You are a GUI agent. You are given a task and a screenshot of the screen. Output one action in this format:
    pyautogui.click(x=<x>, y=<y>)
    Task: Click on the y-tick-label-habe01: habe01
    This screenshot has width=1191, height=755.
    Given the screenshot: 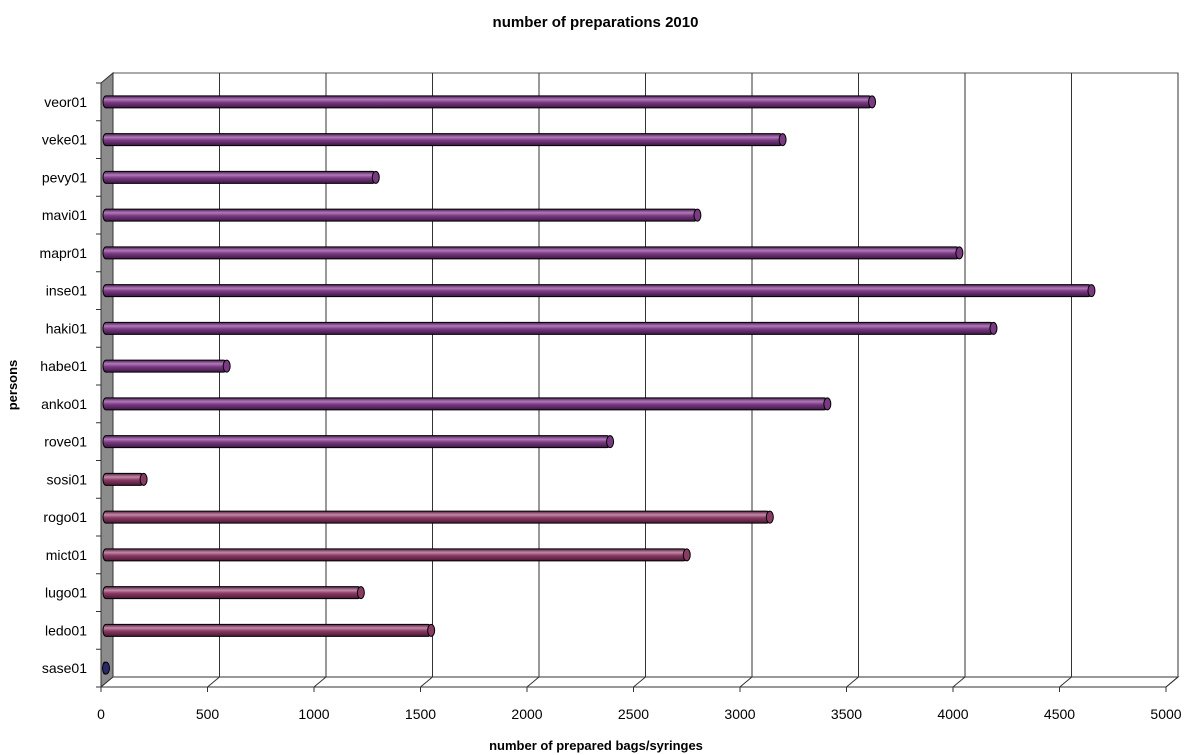 What is the action you would take?
    pyautogui.click(x=63, y=366)
    